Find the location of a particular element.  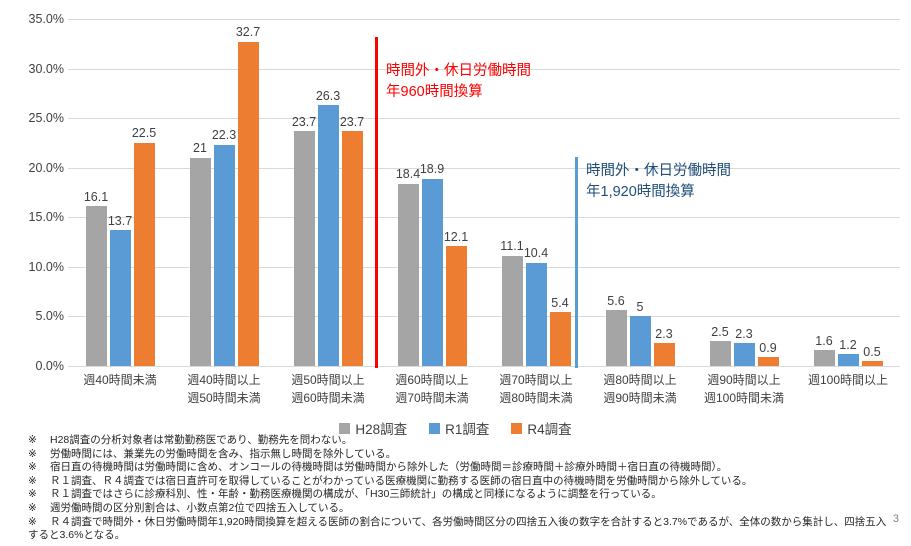

bar-item: 5.6 is located at coordinates (616, 192).